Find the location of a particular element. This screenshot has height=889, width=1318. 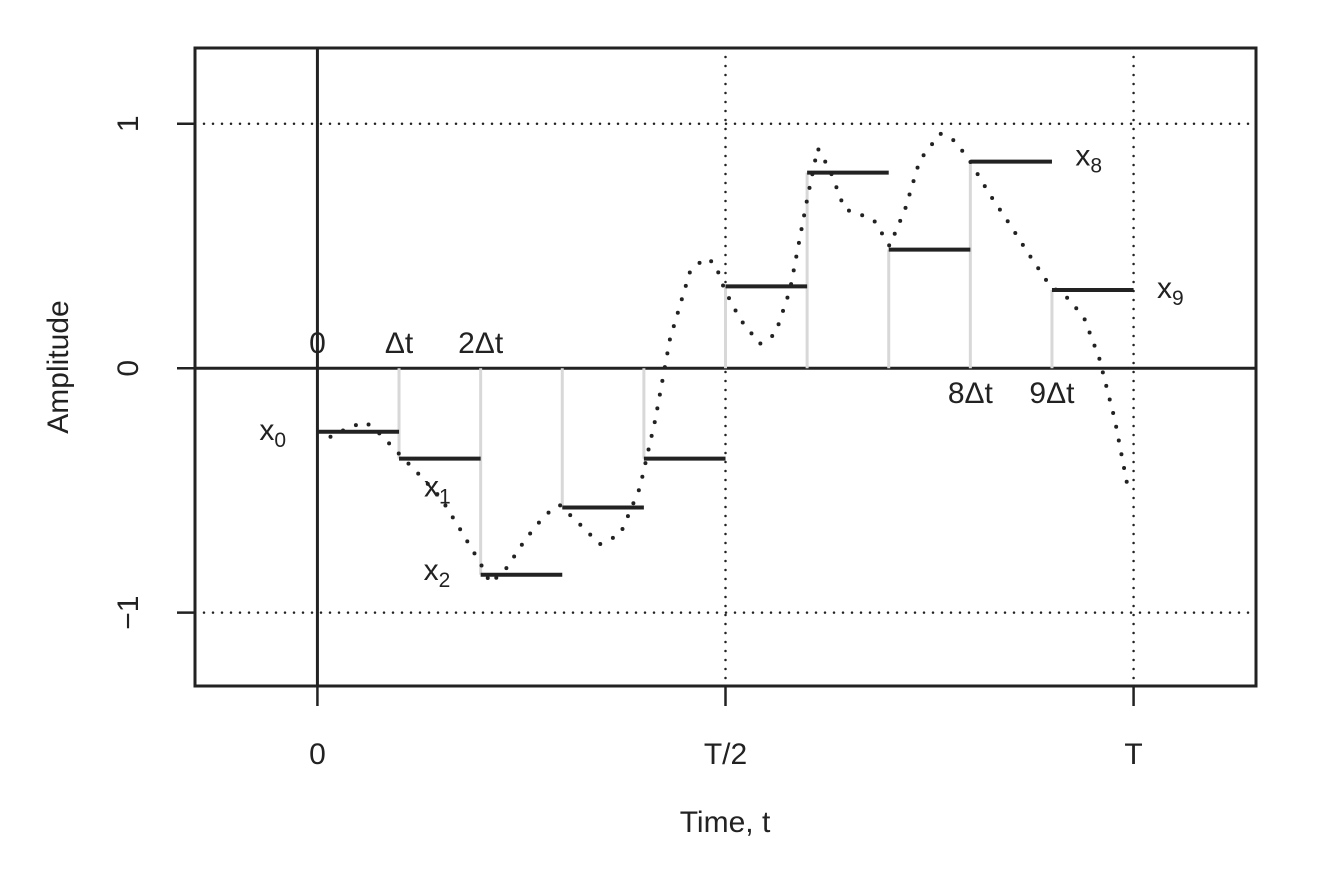

sample-label: x8 is located at coordinates (1088, 159).